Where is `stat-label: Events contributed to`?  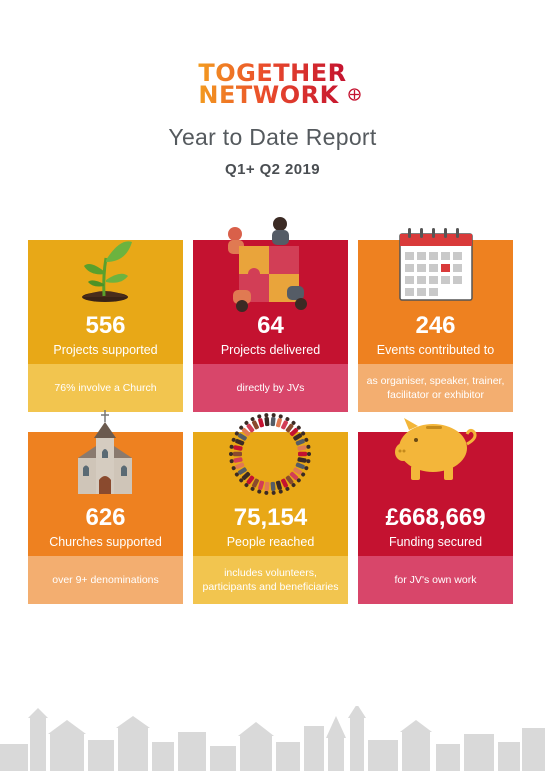
stat-label: Events contributed to is located at coordinates (435, 350).